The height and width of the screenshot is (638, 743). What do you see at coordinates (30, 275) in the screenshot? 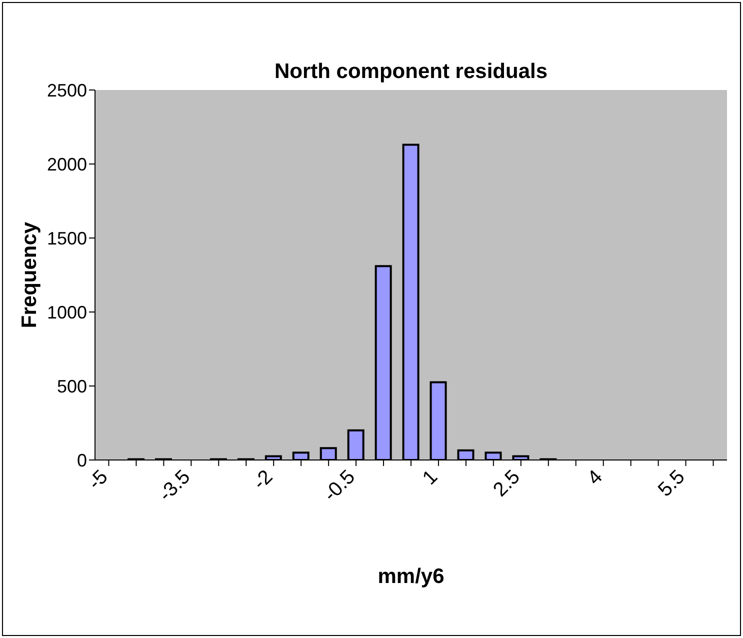
I see `y-axis-title: Frequency` at bounding box center [30, 275].